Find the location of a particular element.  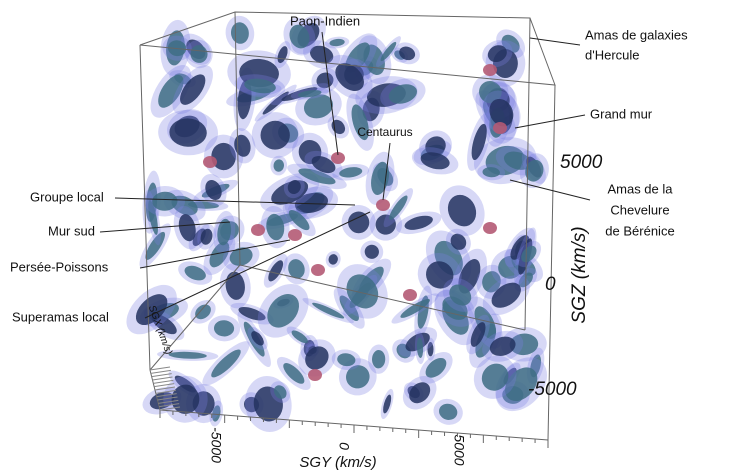

label: Centaurus is located at coordinates (384, 132).